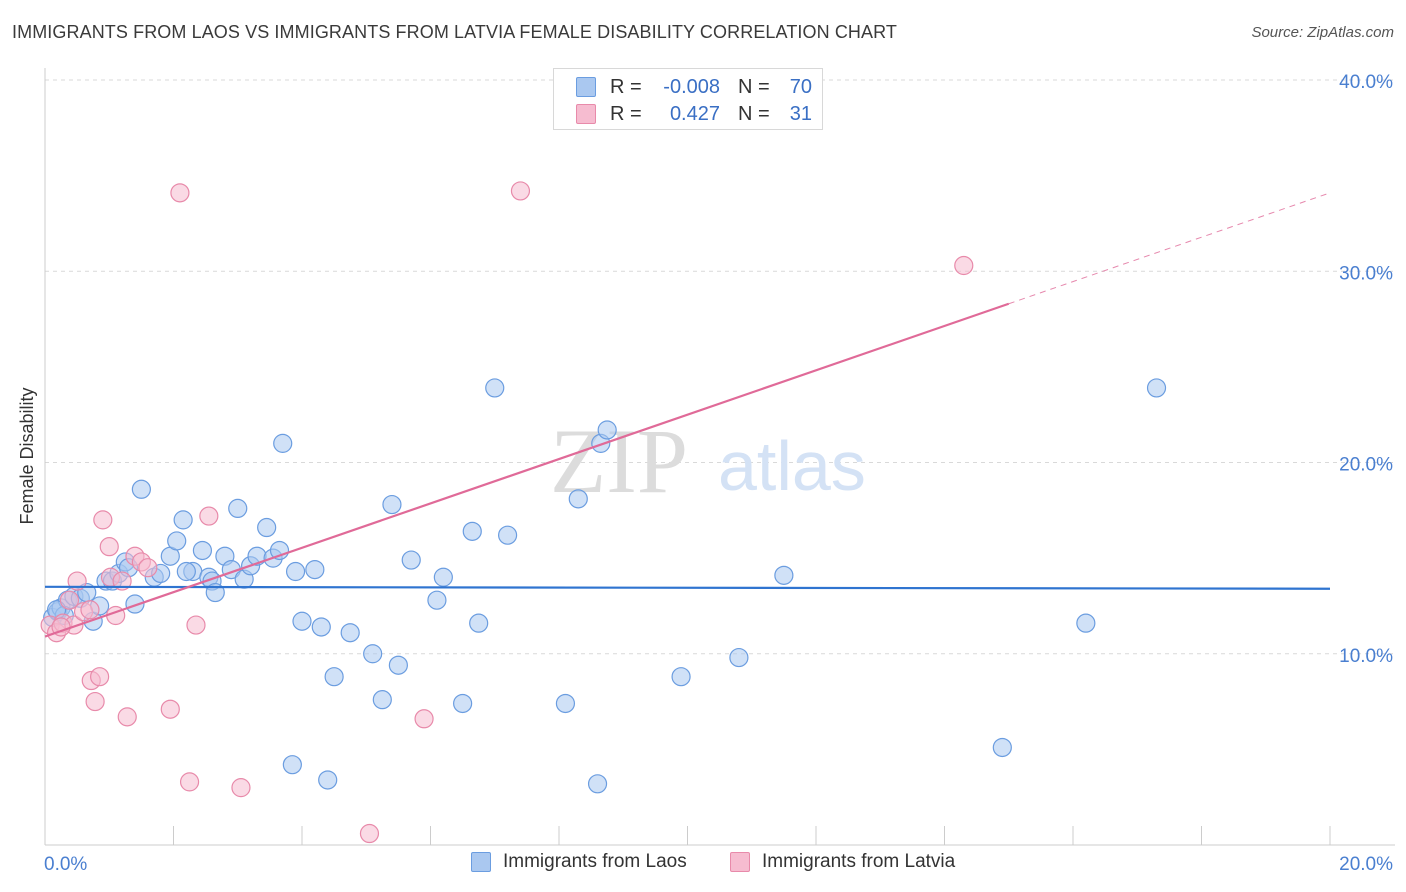 This screenshot has width=1406, height=892. What do you see at coordinates (1169, 248) in the screenshot?
I see `trend-line-extension-latvia` at bounding box center [1169, 248].